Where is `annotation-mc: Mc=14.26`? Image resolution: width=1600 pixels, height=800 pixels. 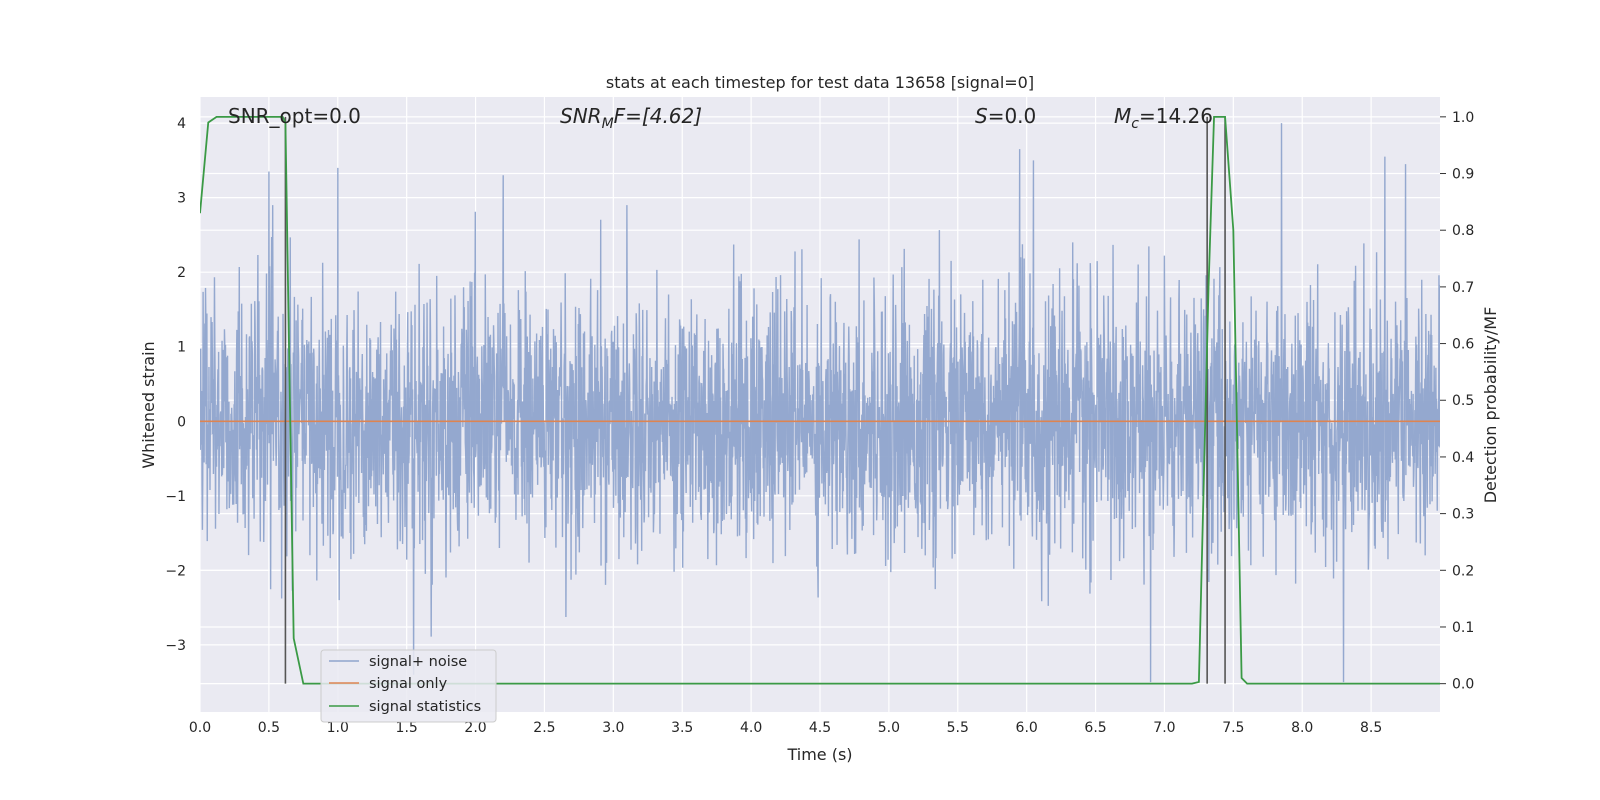 annotation-mc: Mc=14.26 is located at coordinates (1163, 118).